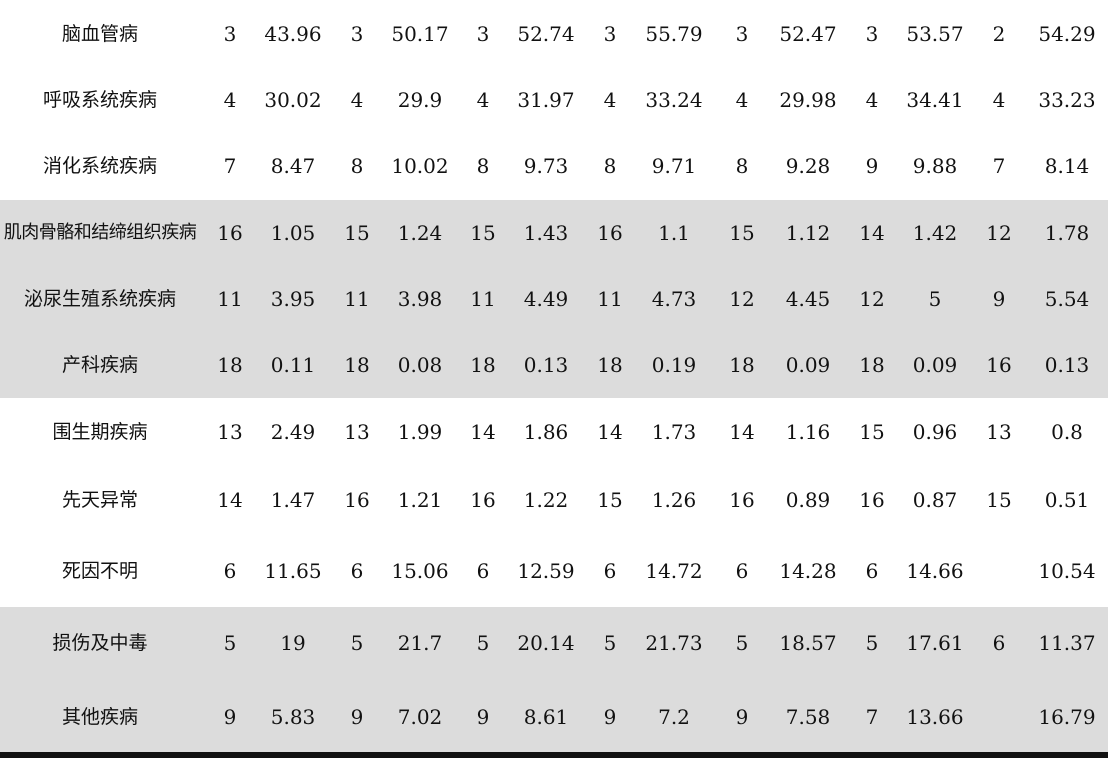  Describe the element at coordinates (293, 34) in the screenshot. I see `rate-cell: 43.96` at that location.